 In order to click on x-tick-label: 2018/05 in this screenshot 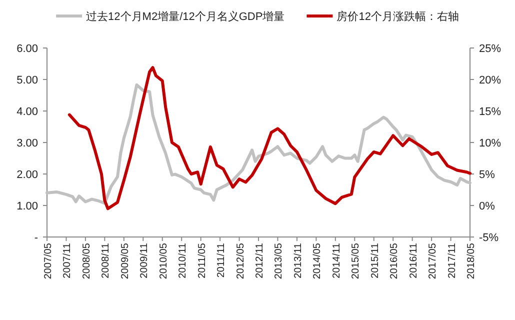, I will do `click(471, 261)`.